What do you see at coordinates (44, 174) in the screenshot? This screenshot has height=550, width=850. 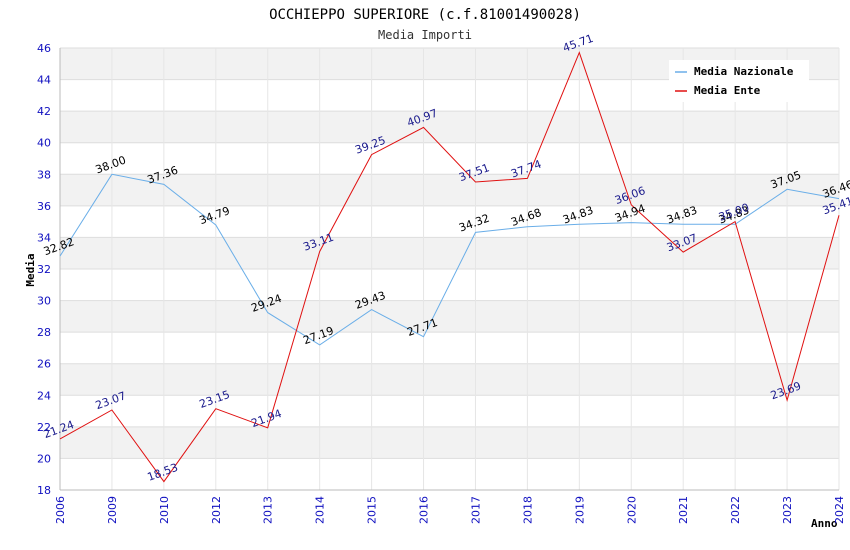 I see `y-tick-label: 38` at bounding box center [44, 174].